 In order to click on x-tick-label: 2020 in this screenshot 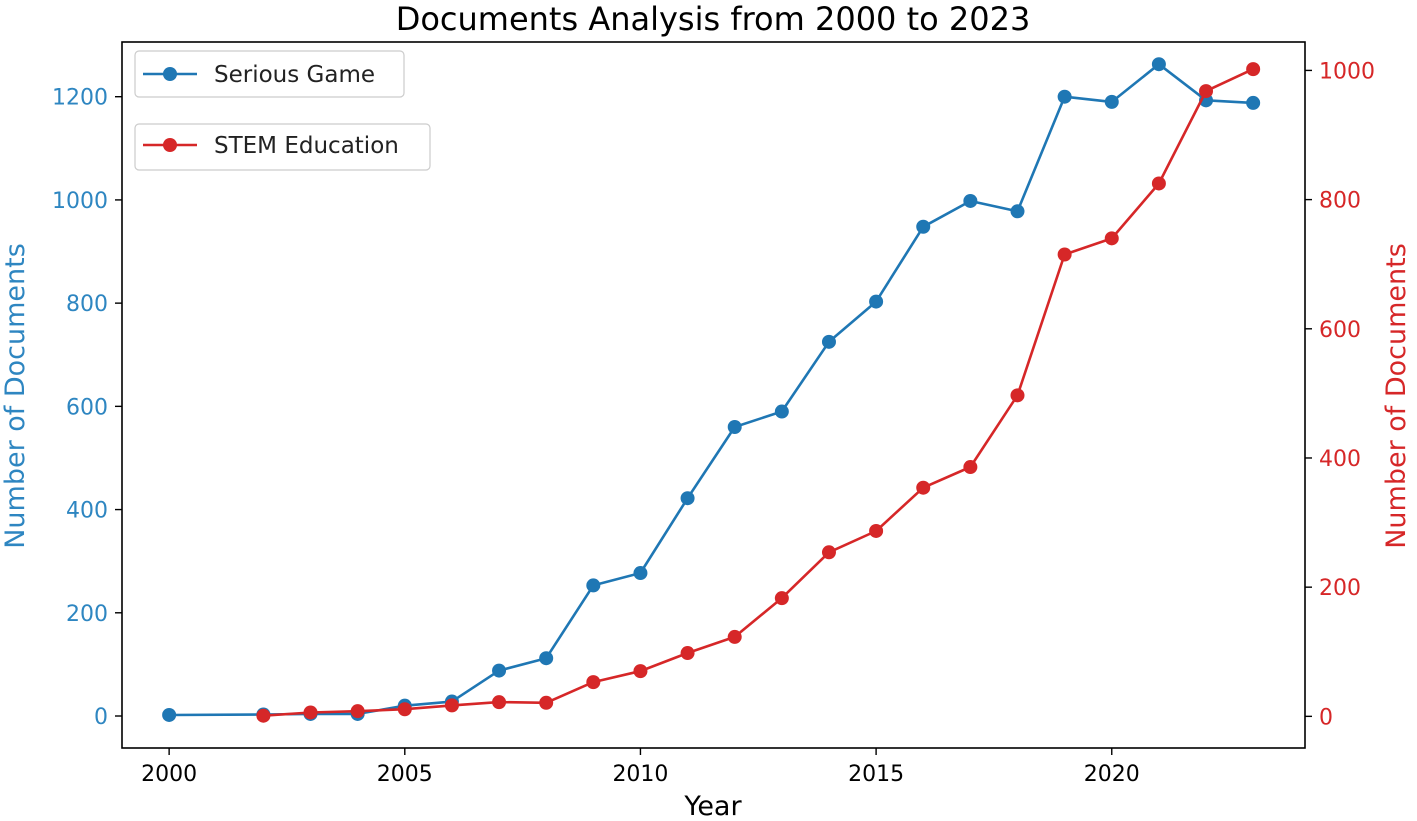, I will do `click(1112, 774)`.